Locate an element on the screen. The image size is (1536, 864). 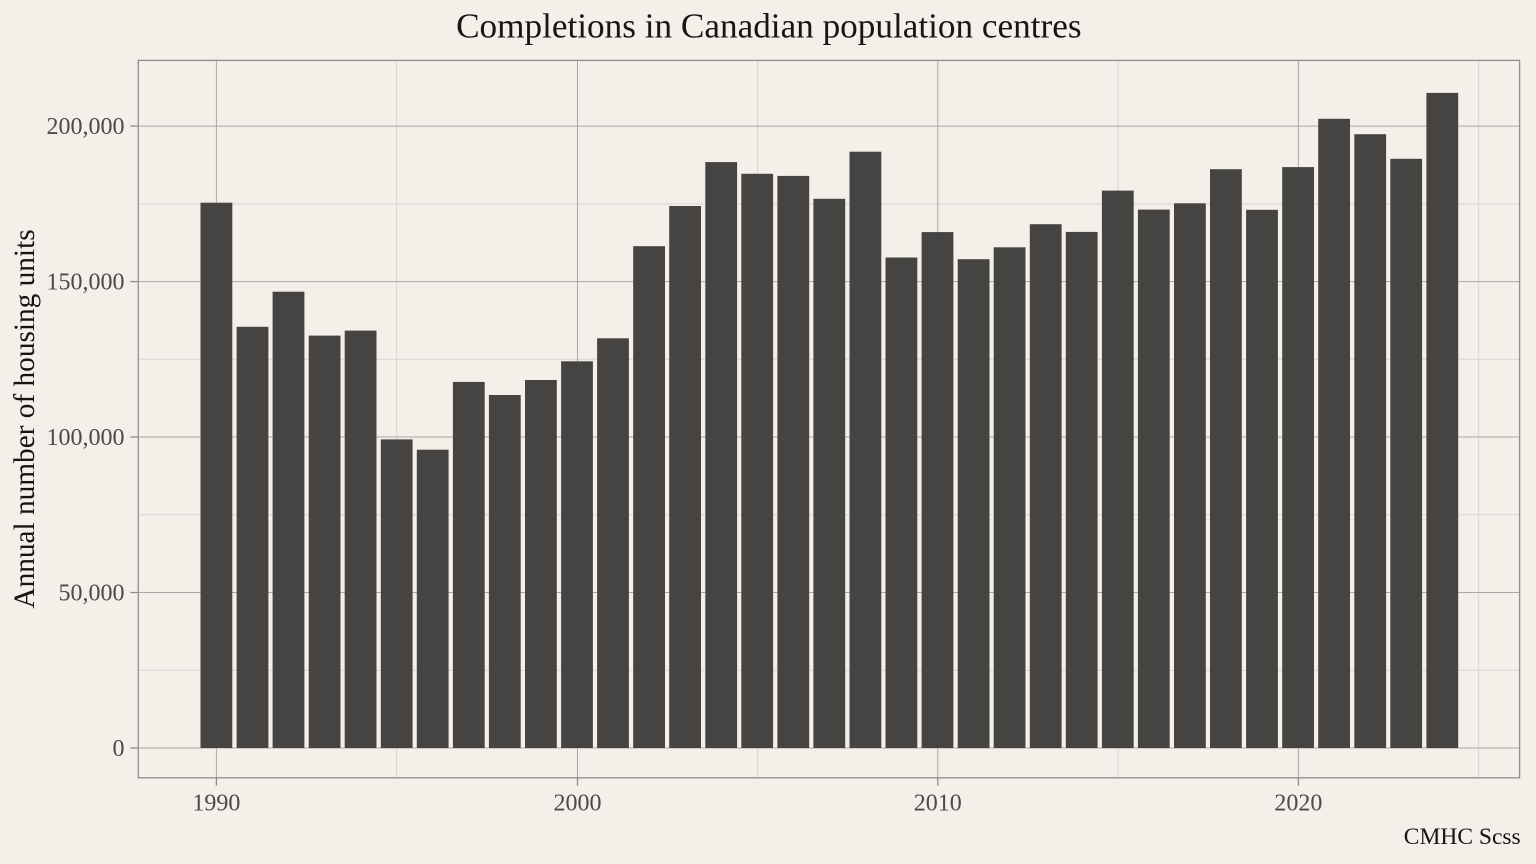
svg-text: 2000 is located at coordinates (578, 804).